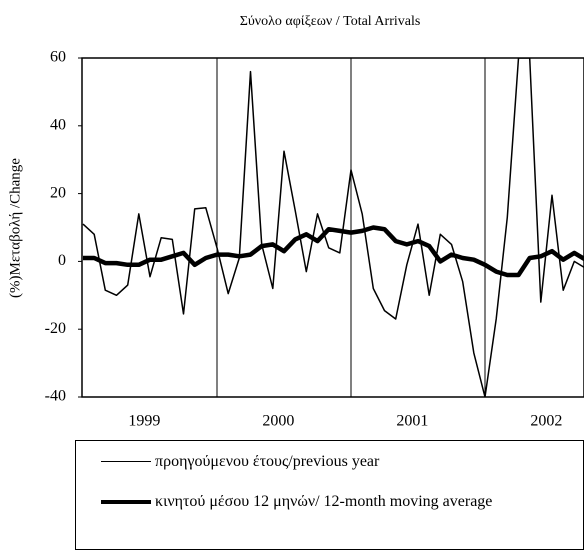  Describe the element at coordinates (58, 124) in the screenshot. I see `y-tick-label: 40` at that location.